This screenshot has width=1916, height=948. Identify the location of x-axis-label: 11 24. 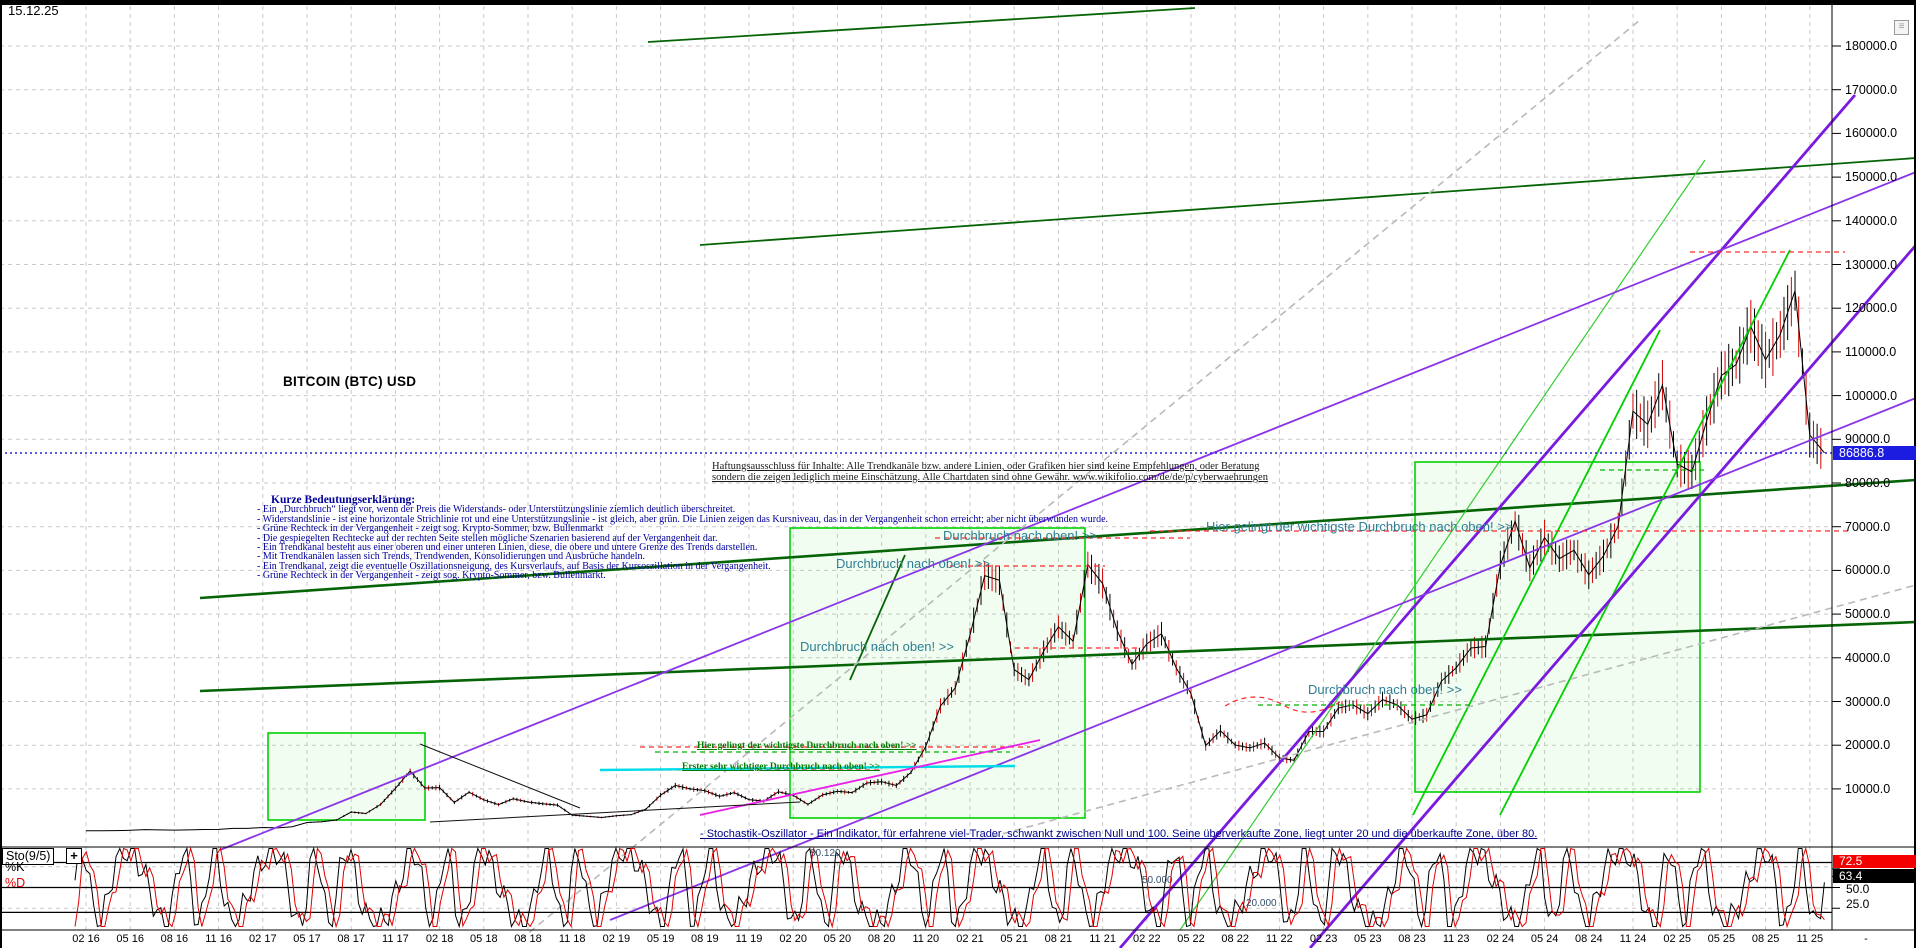
(1633, 939).